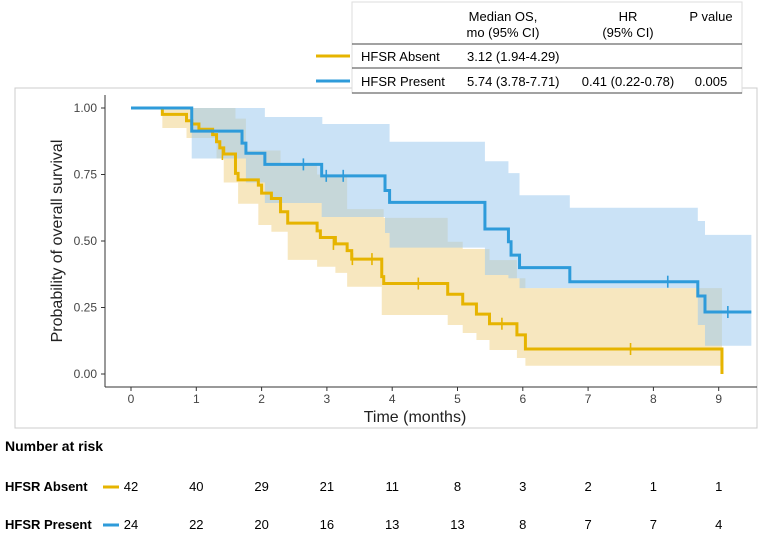  Describe the element at coordinates (653, 399) in the screenshot. I see `x-tick-label: 8` at that location.